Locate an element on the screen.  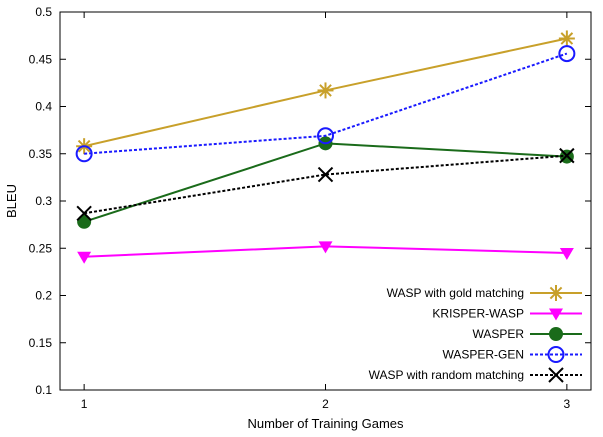
legend-entry: WASP with random matching is located at coordinates (475, 375).